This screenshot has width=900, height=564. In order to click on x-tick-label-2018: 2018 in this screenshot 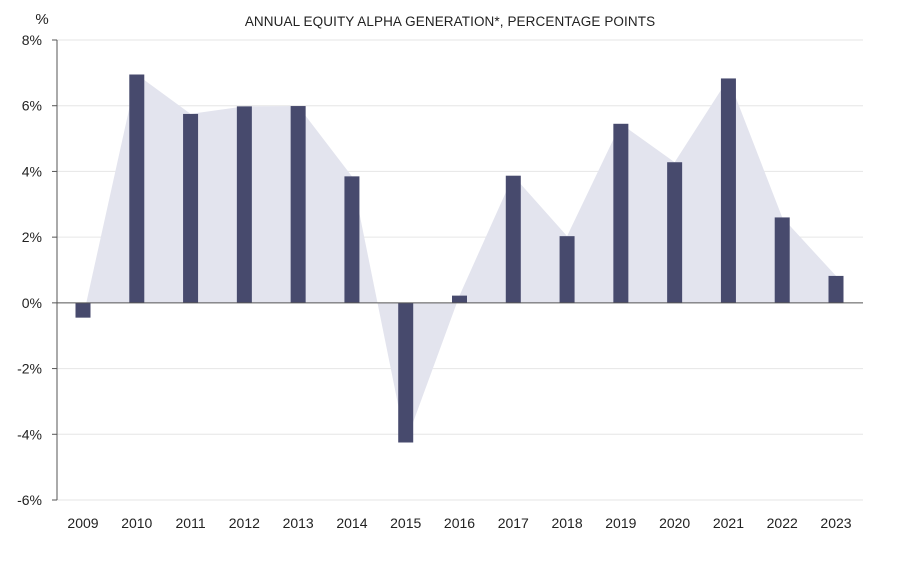, I will do `click(566, 523)`.